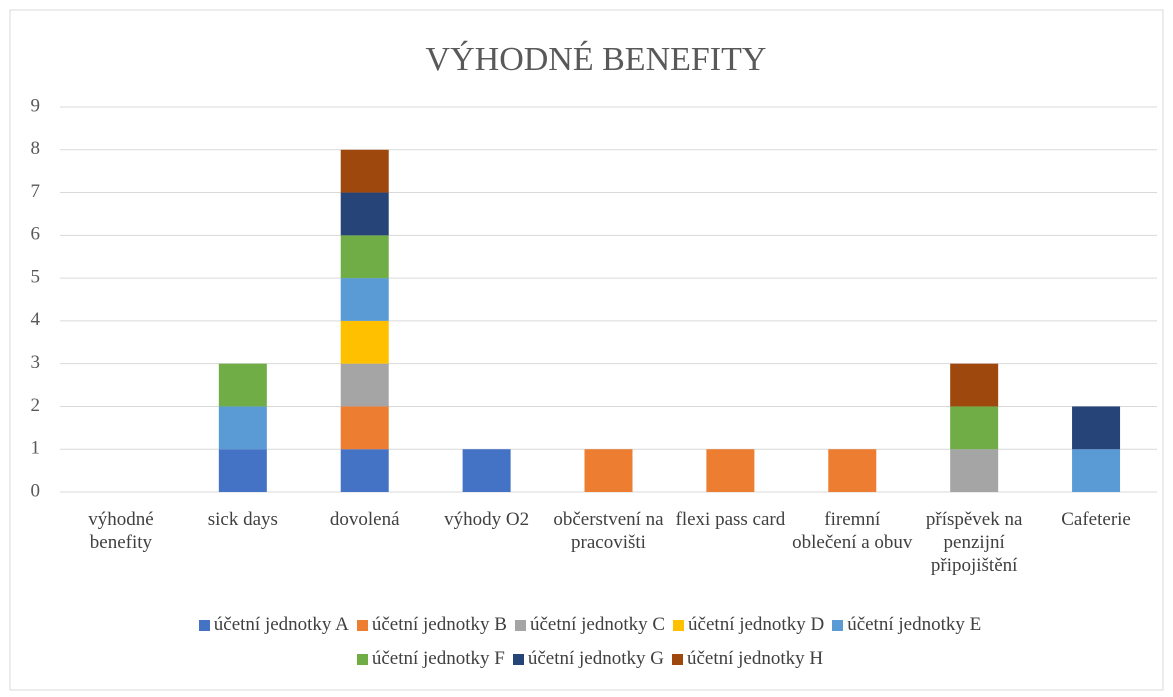  What do you see at coordinates (852, 531) in the screenshot?
I see `x-tick-label: firemní oblečení a obuv` at bounding box center [852, 531].